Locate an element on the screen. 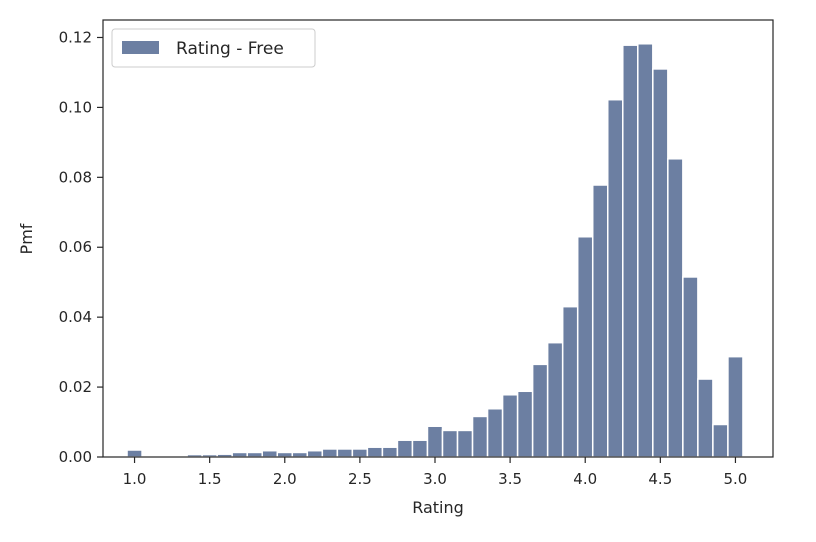 The image size is (816, 542). y-tick-label: 0.10 is located at coordinates (75, 107).